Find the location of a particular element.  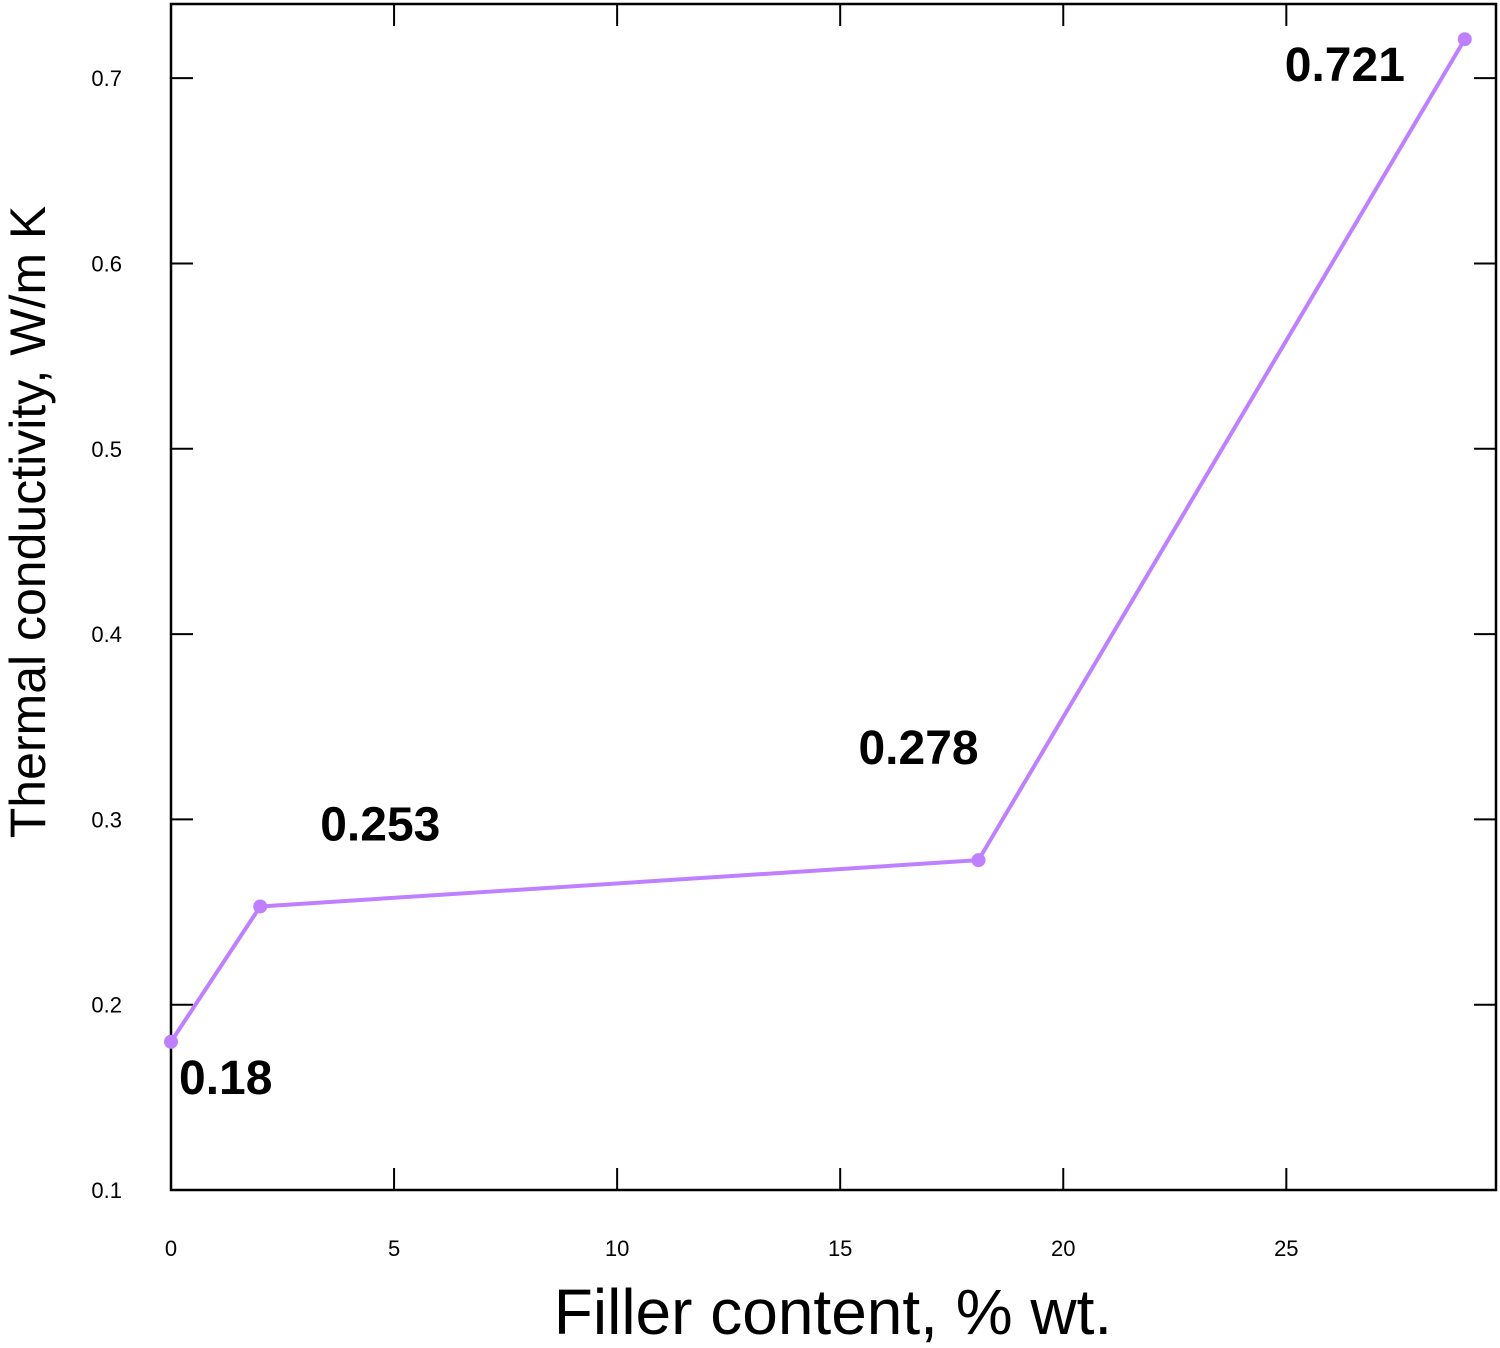

x-tick-label: 15 is located at coordinates (840, 1248).